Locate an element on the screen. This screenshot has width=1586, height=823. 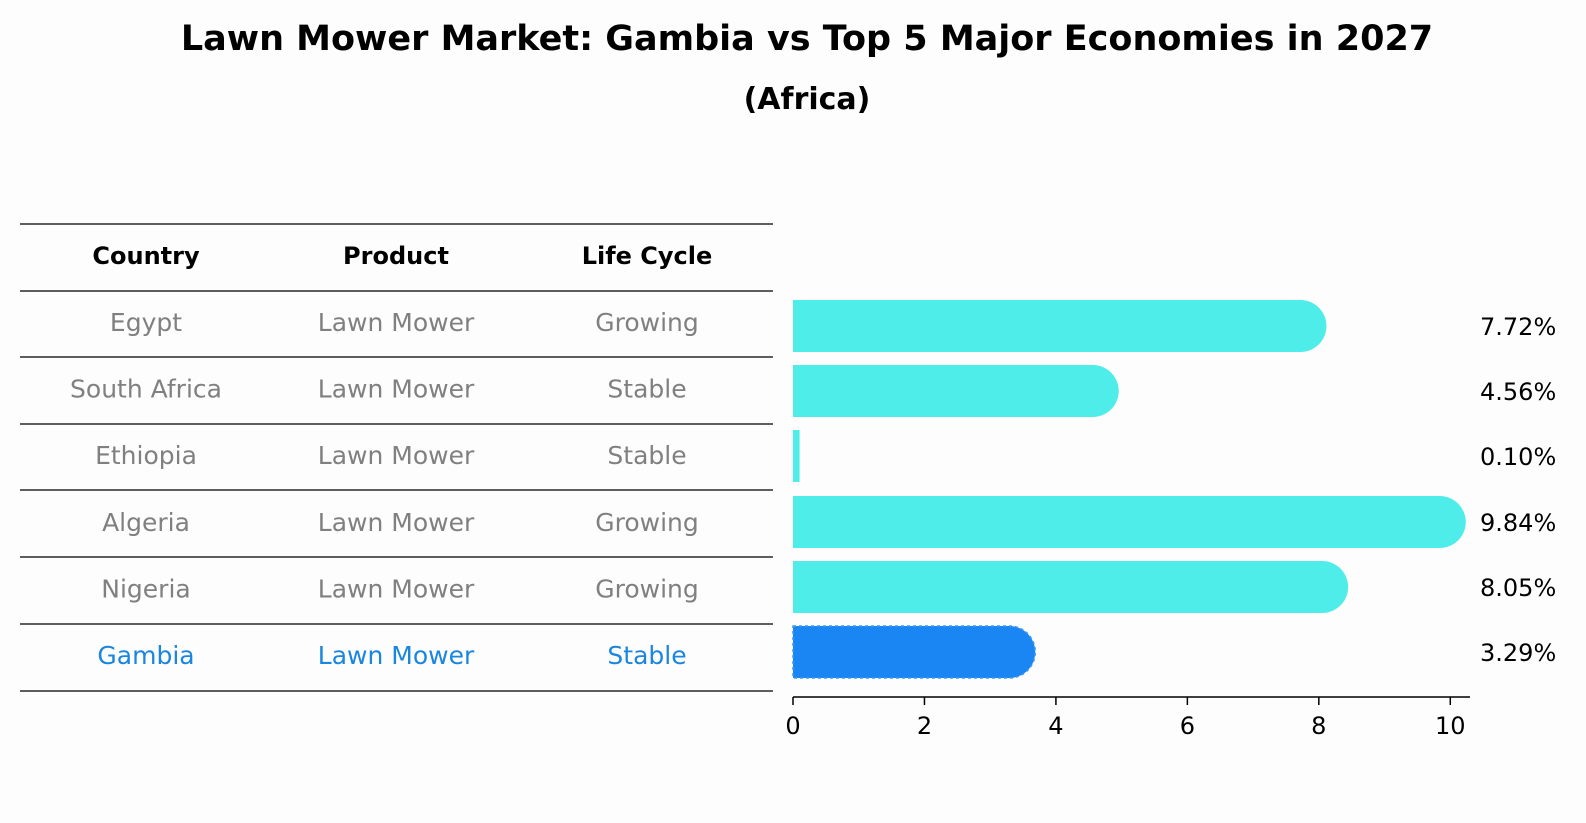
x-tick-label: 10 is located at coordinates (1450, 726).